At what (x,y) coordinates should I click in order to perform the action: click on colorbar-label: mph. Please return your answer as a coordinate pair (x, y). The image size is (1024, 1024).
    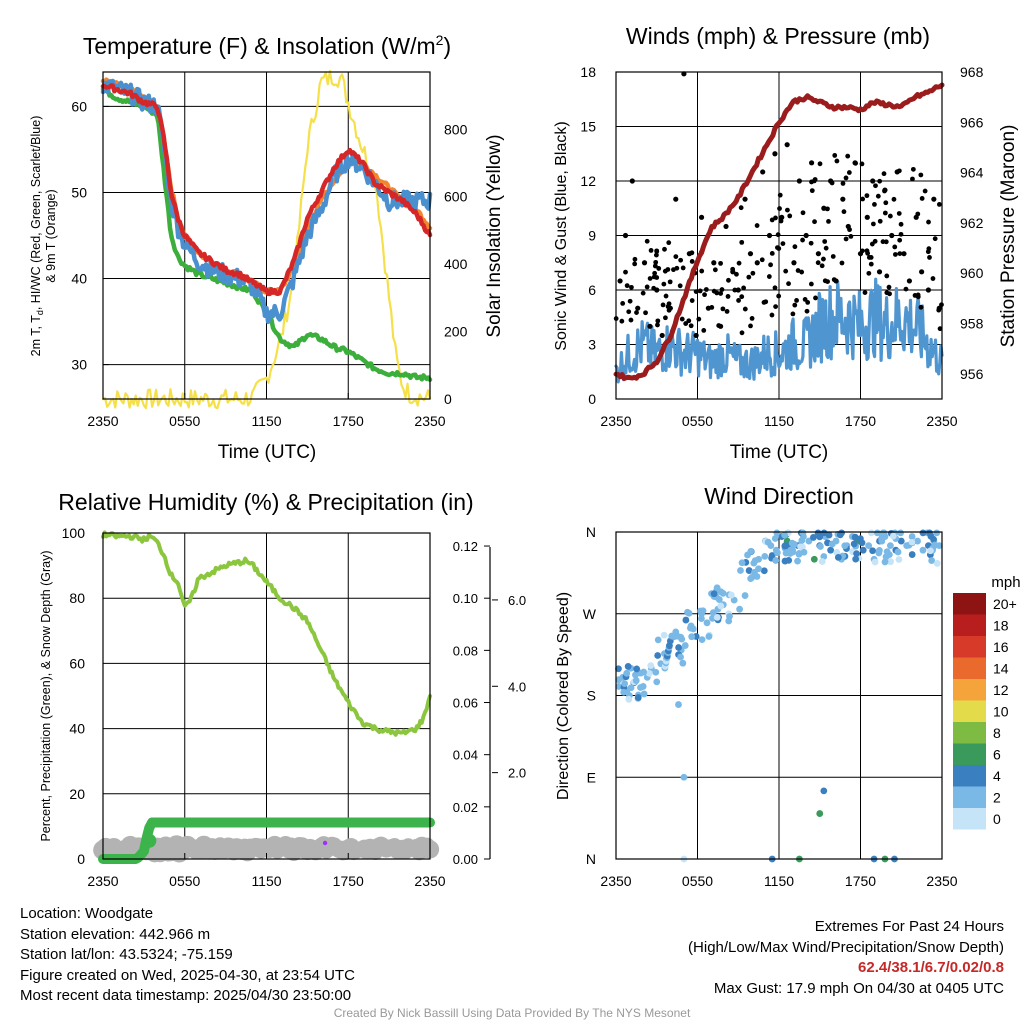
    Looking at the image, I should click on (1005, 582).